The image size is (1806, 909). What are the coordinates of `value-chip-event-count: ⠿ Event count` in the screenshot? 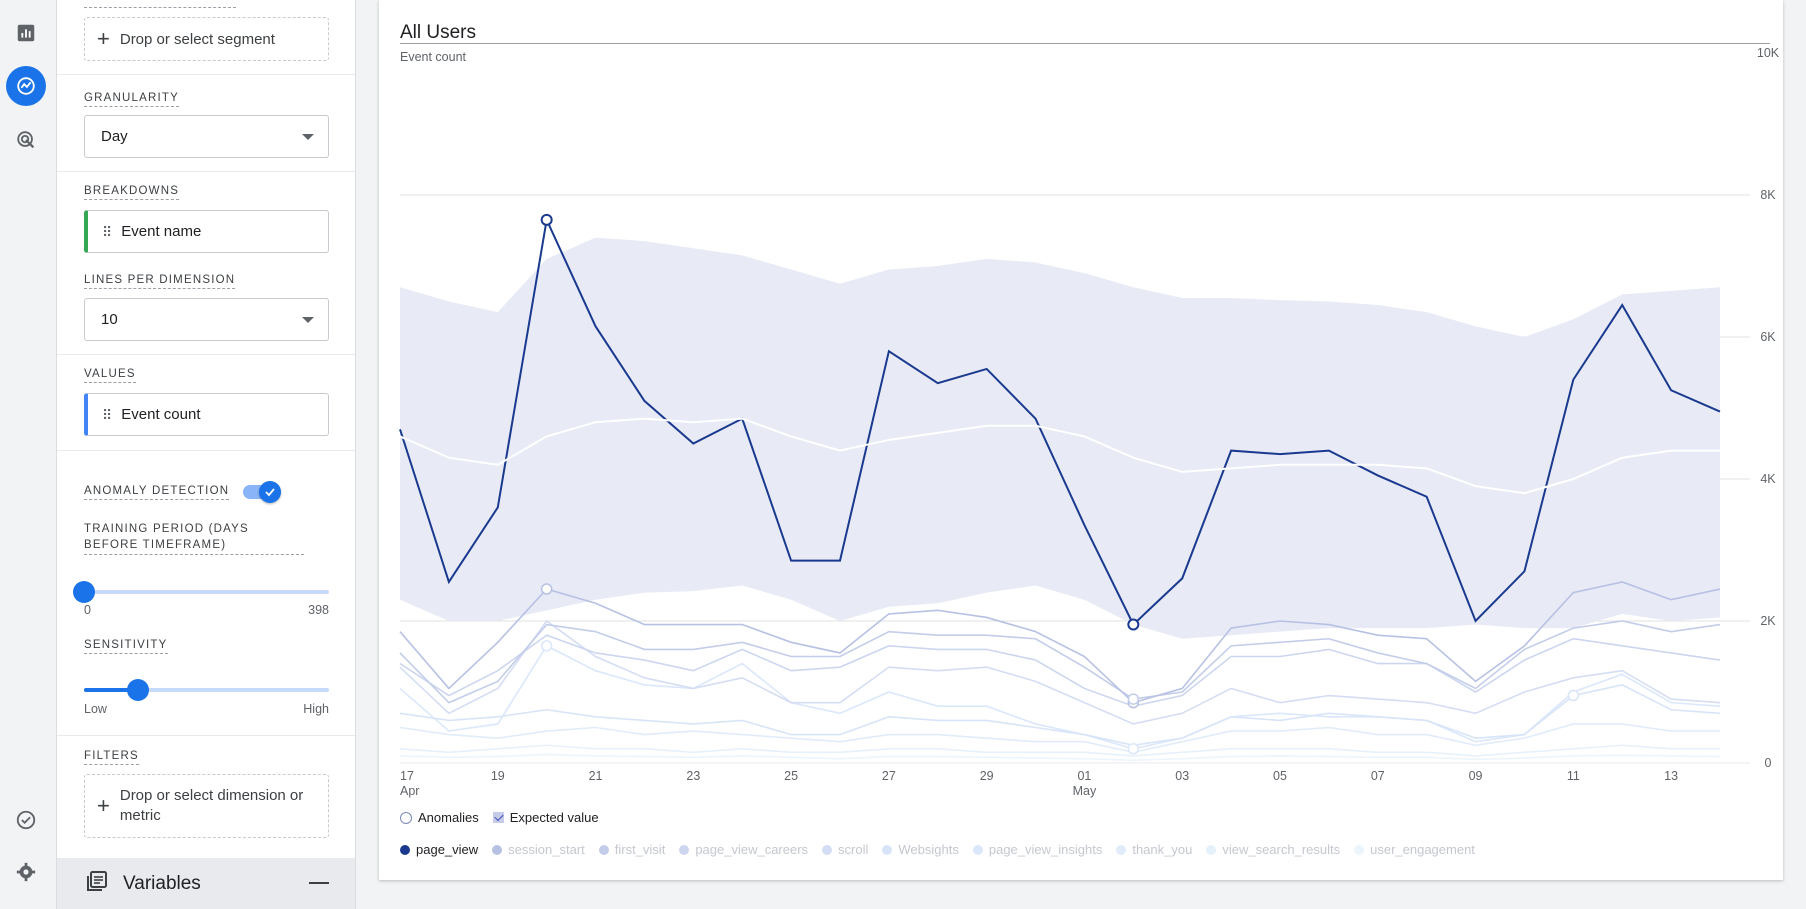 It's located at (206, 414).